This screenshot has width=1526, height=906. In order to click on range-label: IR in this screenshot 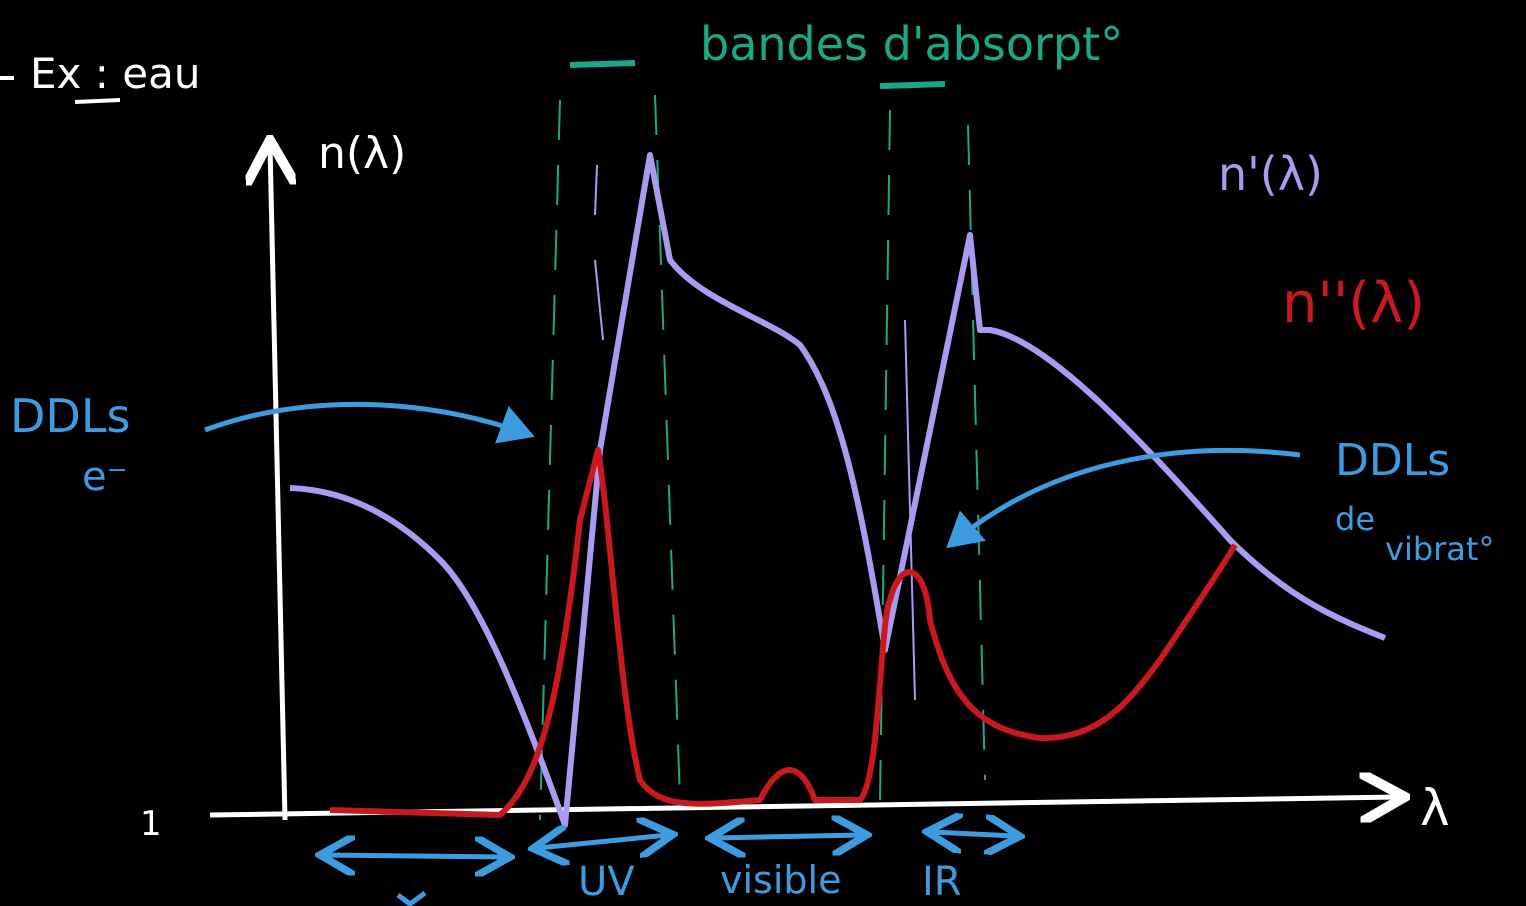, I will do `click(942, 882)`.